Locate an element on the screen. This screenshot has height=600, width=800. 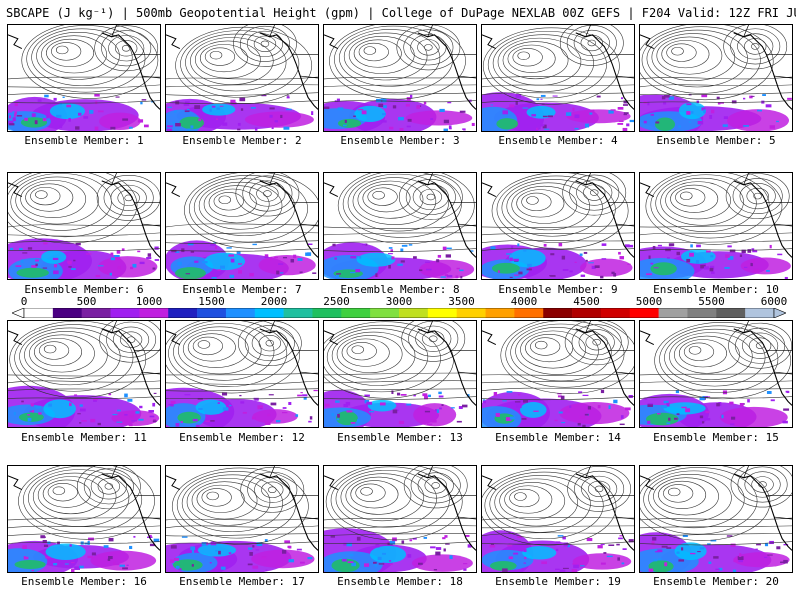
colorbar-tick-label: 5500 is located at coordinates (711, 301).